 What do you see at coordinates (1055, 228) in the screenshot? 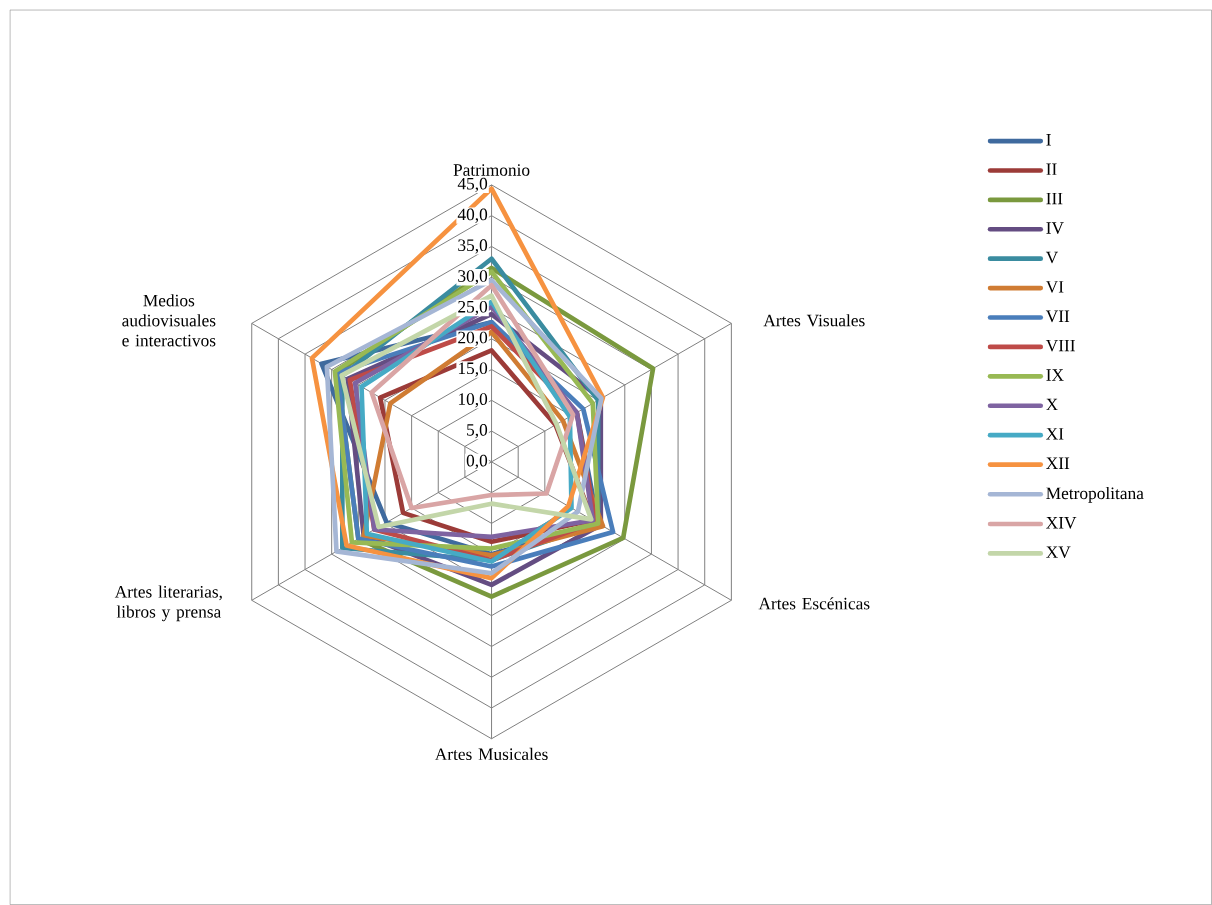
I see `legend-label: IV` at bounding box center [1055, 228].